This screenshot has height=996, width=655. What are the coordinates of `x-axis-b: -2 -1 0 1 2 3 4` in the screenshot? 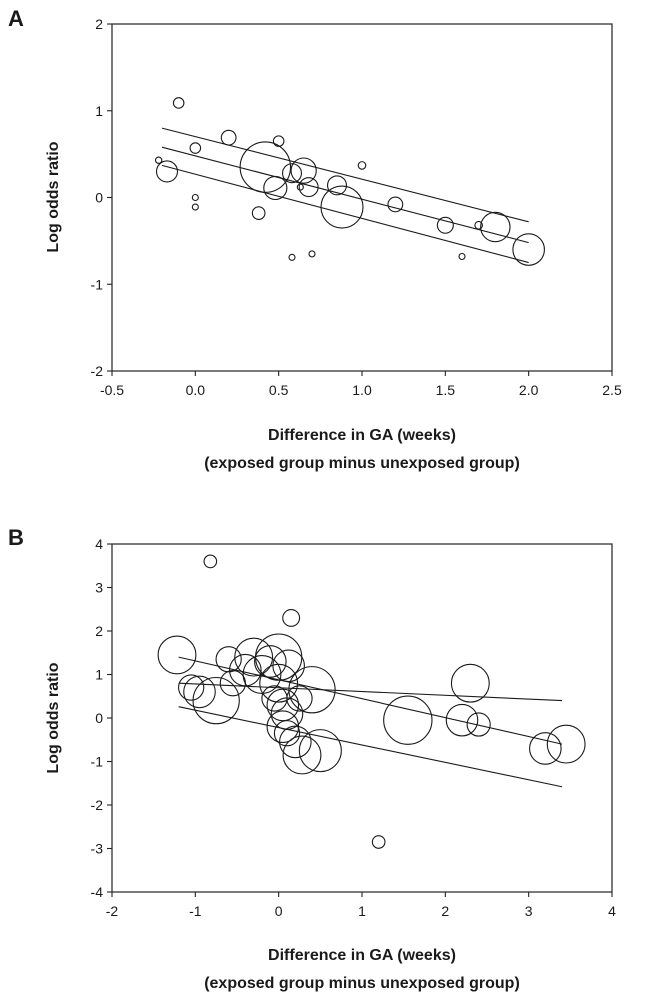 It's located at (361, 905).